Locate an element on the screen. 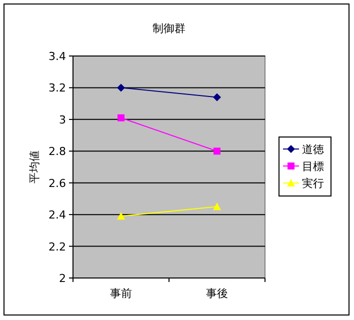  y-tick-label: 3.4 is located at coordinates (57, 56).